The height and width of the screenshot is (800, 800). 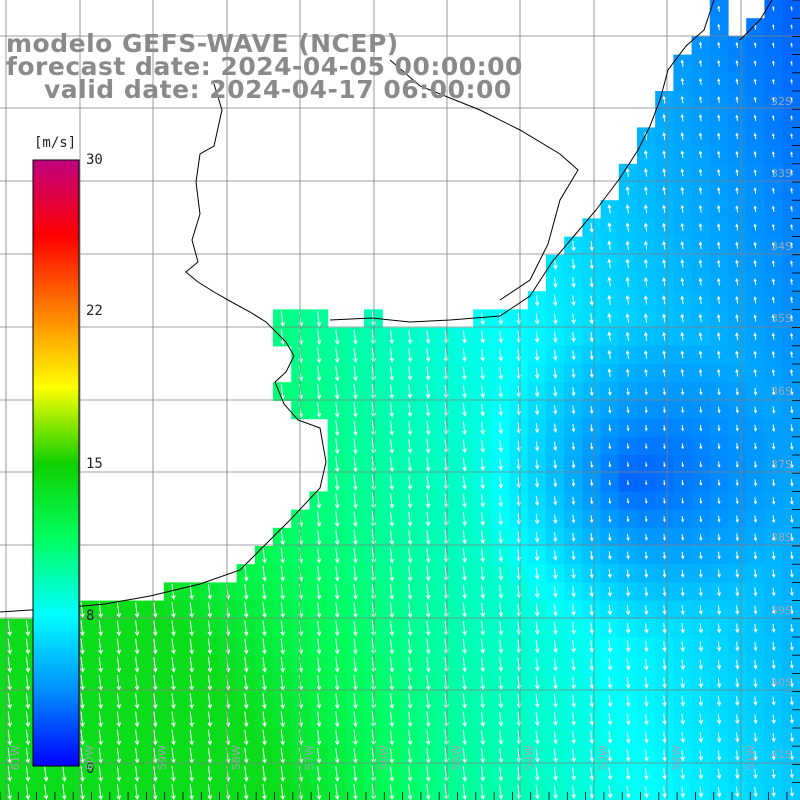 I want to click on lat-label-33s: 33S, so click(x=781, y=173).